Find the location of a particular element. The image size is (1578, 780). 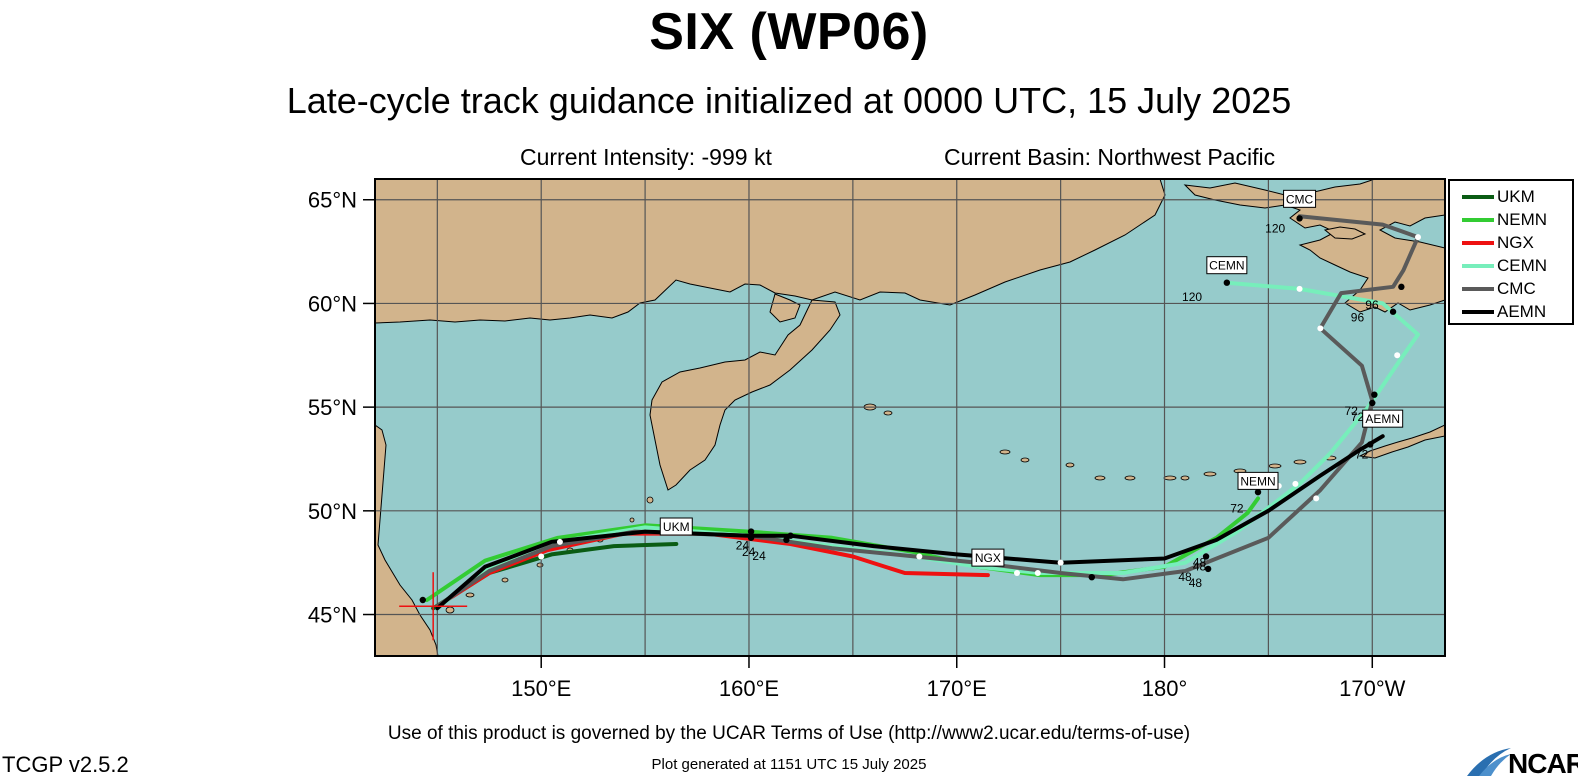

legend-item: CMC is located at coordinates (1517, 288).